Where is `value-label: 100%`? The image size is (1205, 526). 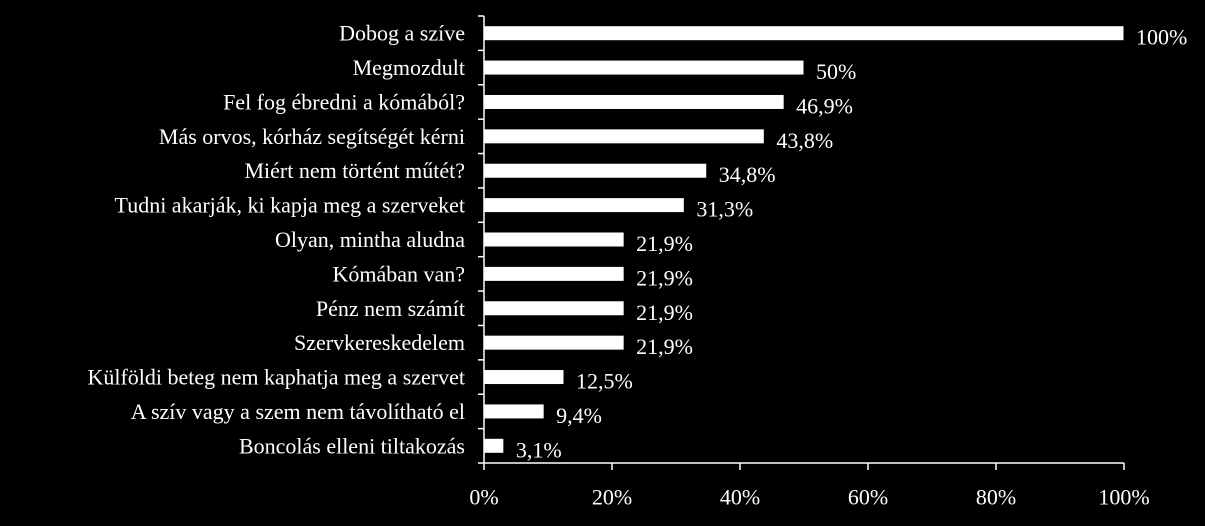
value-label: 100% is located at coordinates (1161, 37).